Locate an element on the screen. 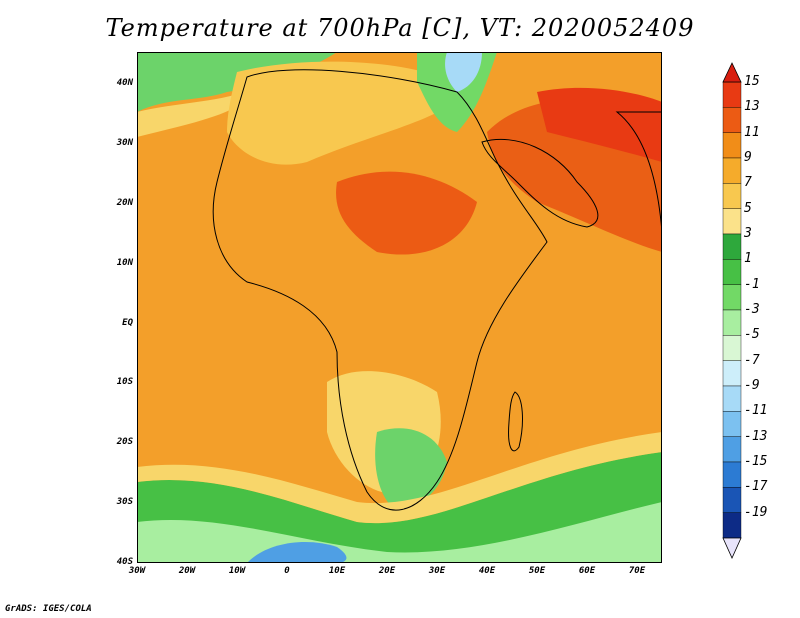 Image resolution: width=800 pixels, height=618 pixels. lon-label: 20E is located at coordinates (387, 571).